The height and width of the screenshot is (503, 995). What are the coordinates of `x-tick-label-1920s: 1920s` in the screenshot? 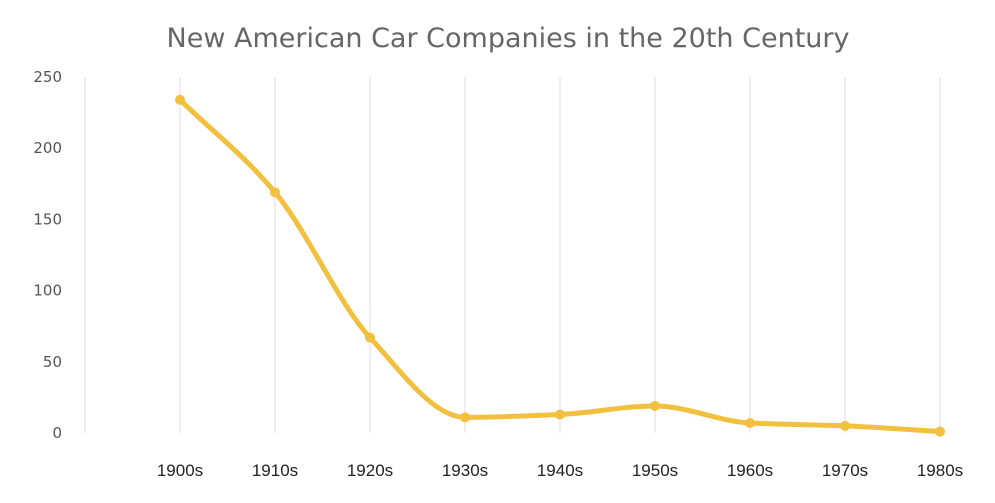 It's located at (370, 470).